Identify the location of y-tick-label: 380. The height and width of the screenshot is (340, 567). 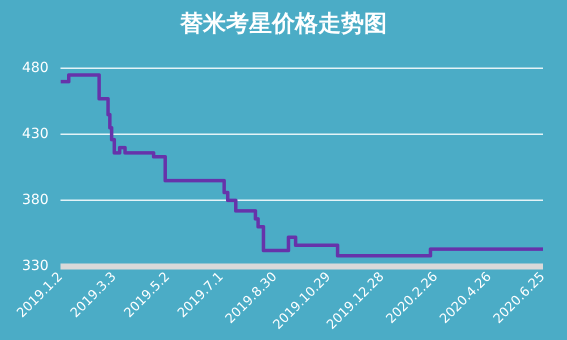
(35, 200).